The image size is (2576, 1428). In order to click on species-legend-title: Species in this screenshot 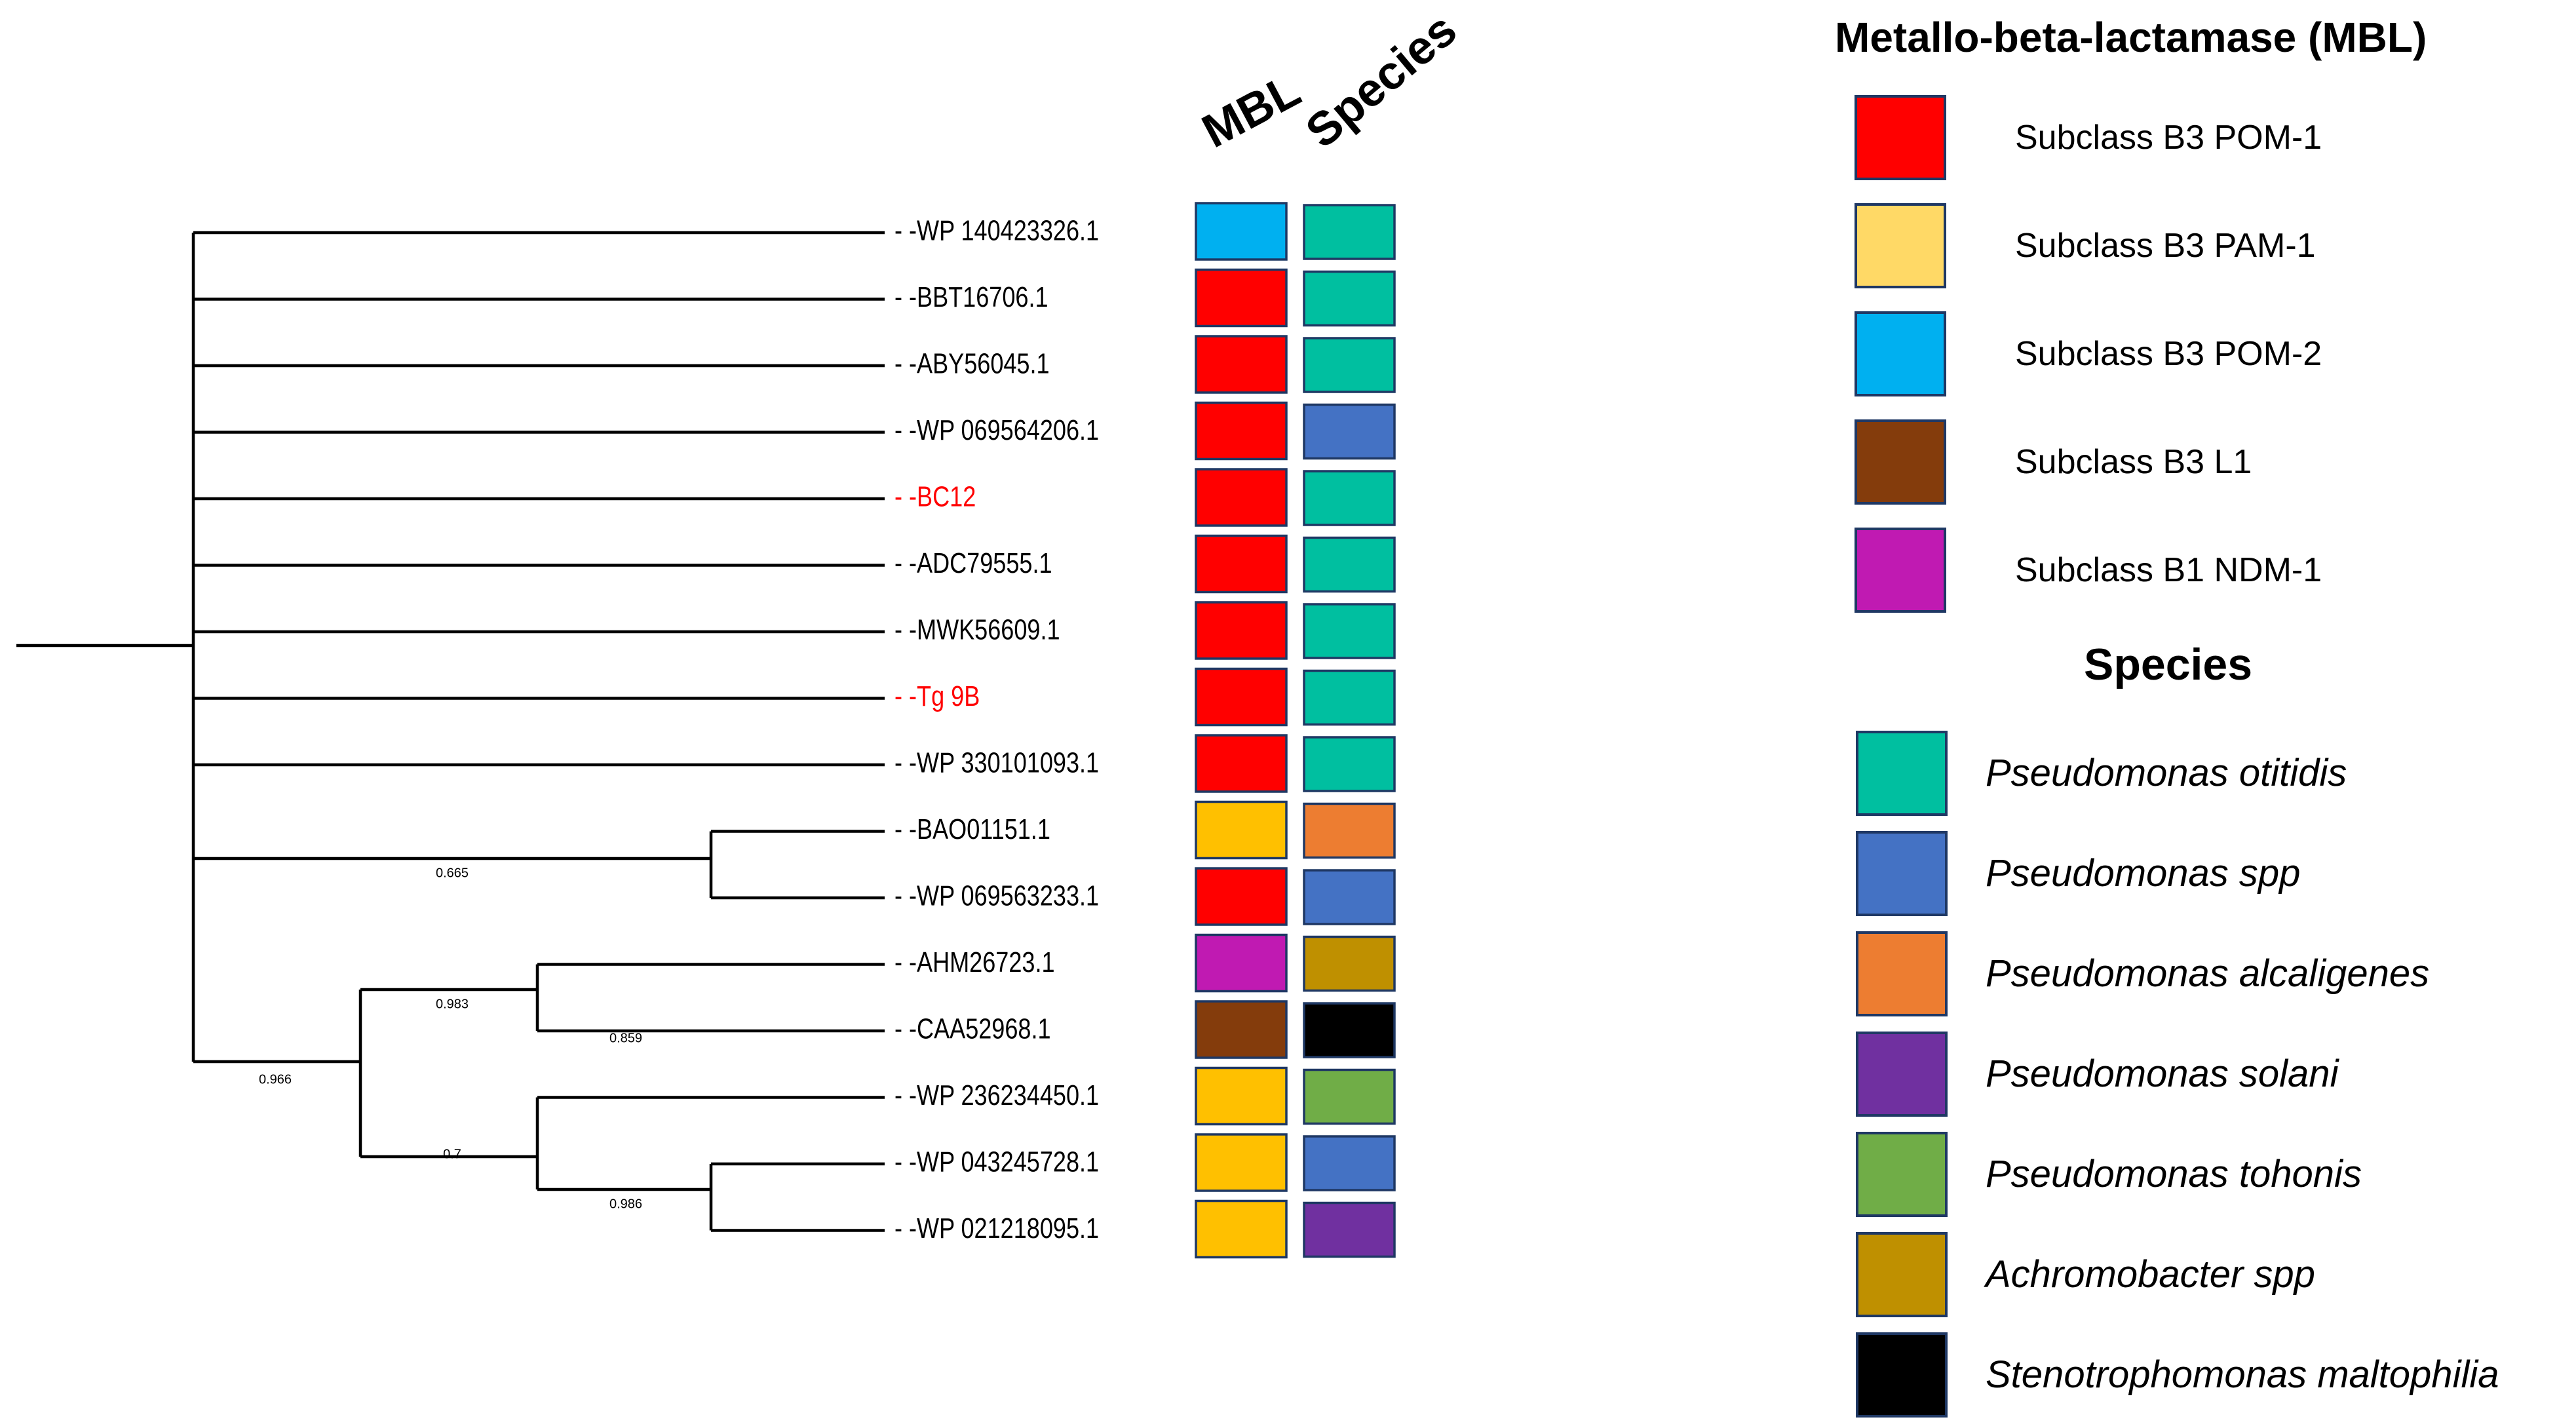, I will do `click(2168, 664)`.